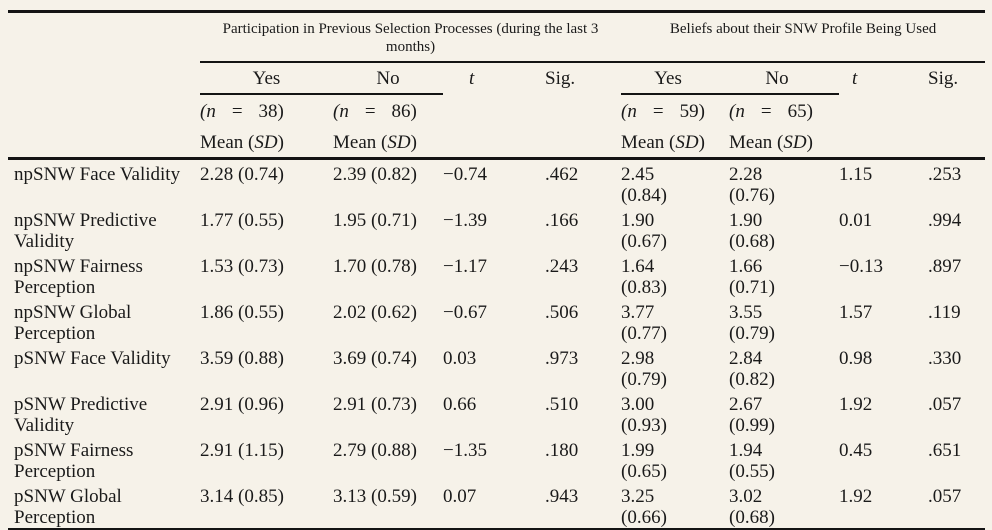  What do you see at coordinates (104, 321) in the screenshot?
I see `row-label: npSNW Global Perception` at bounding box center [104, 321].